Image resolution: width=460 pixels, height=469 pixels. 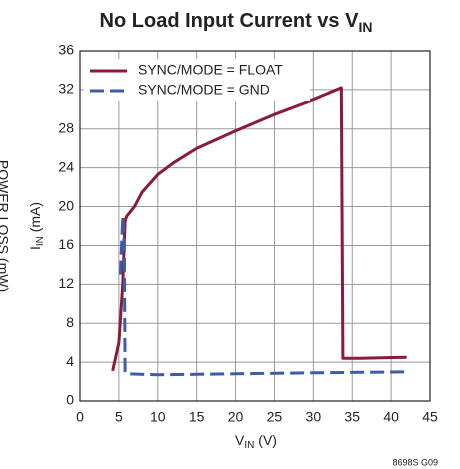 I want to click on x-tick-label: 0, so click(x=80, y=417).